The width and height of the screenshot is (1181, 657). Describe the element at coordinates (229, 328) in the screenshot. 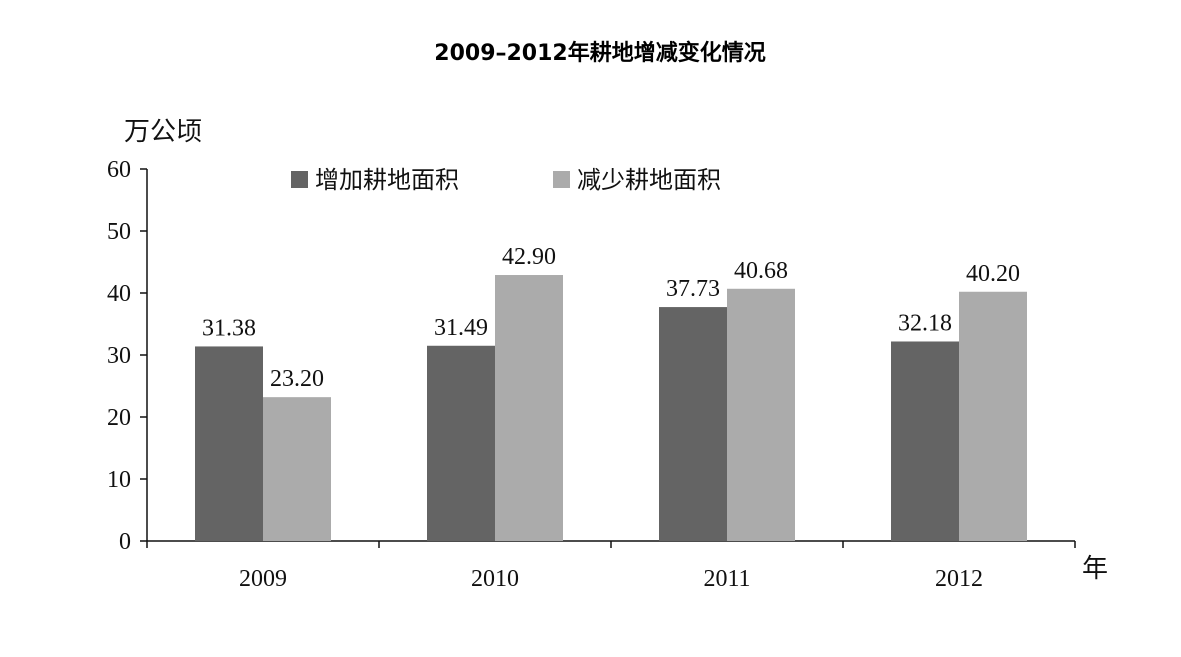

I see `data-label: 31.38` at that location.